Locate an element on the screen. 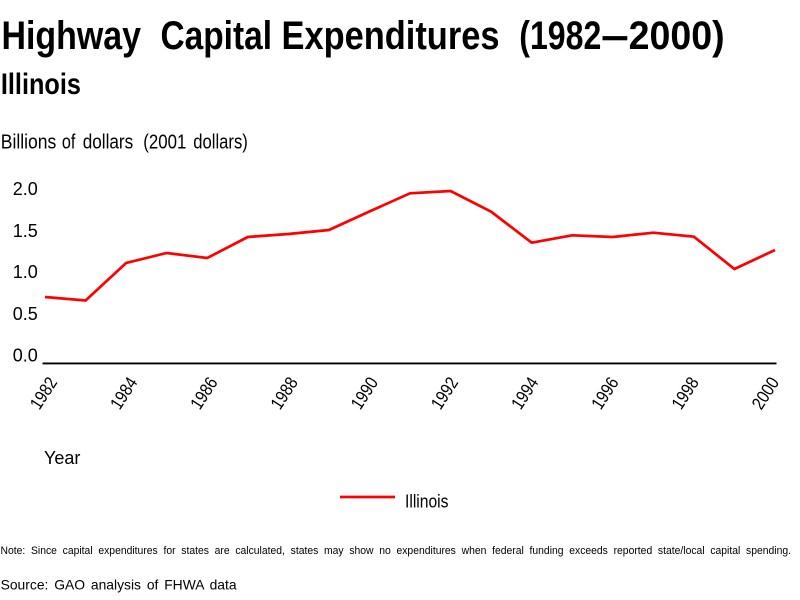 The width and height of the screenshot is (800, 600). svg-text: 1.0 is located at coordinates (25, 272).